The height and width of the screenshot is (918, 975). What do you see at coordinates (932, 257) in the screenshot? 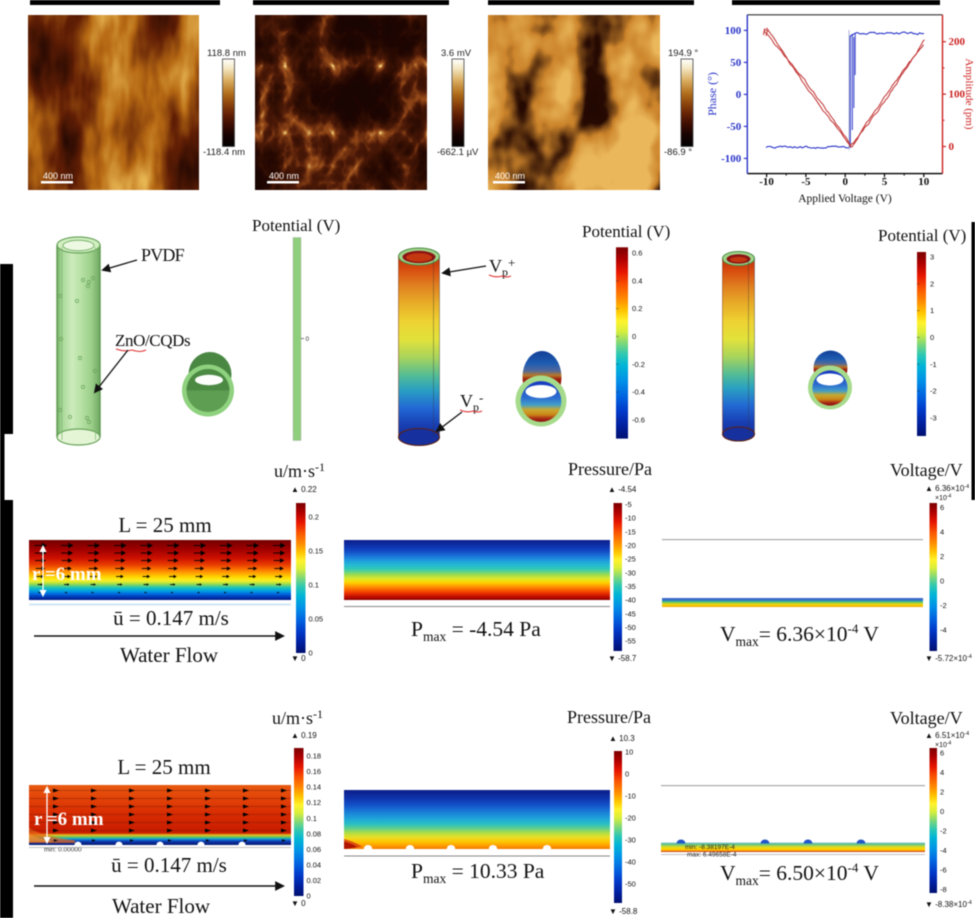
I see `svg-text: 3` at bounding box center [932, 257].